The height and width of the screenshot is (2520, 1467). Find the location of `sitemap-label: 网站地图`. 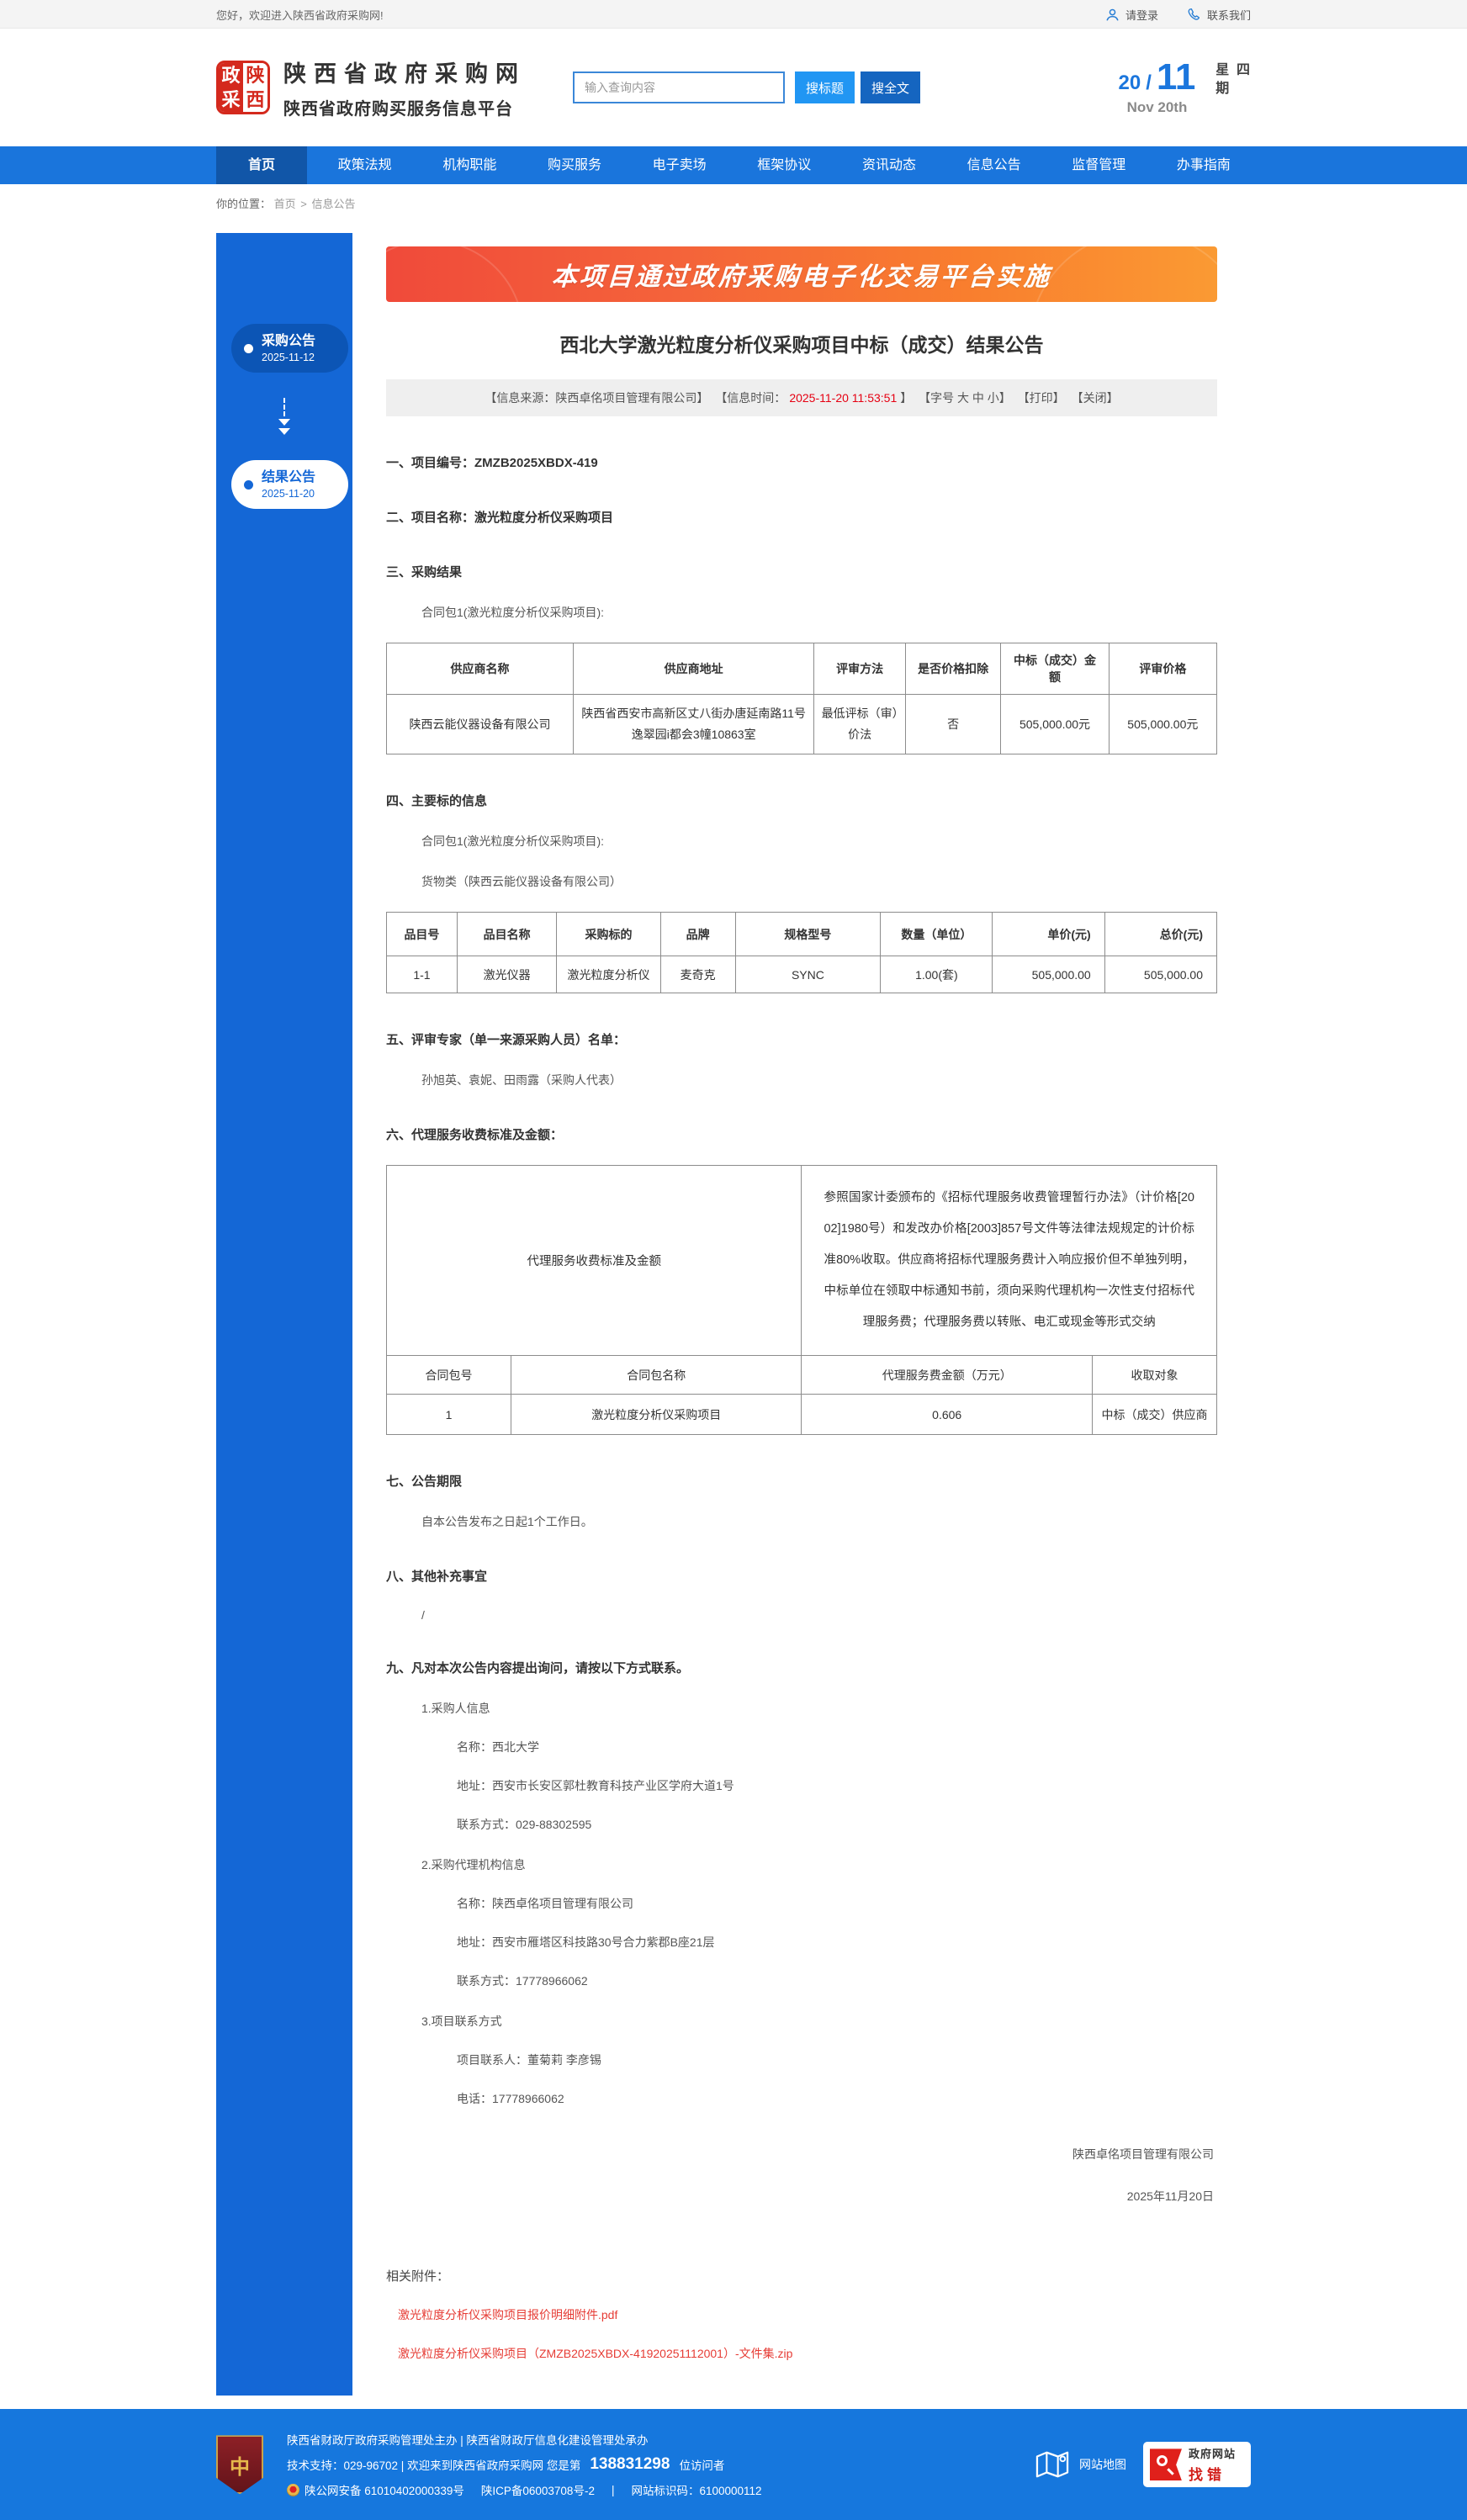

sitemap-label: 网站地图 is located at coordinates (1102, 2465).